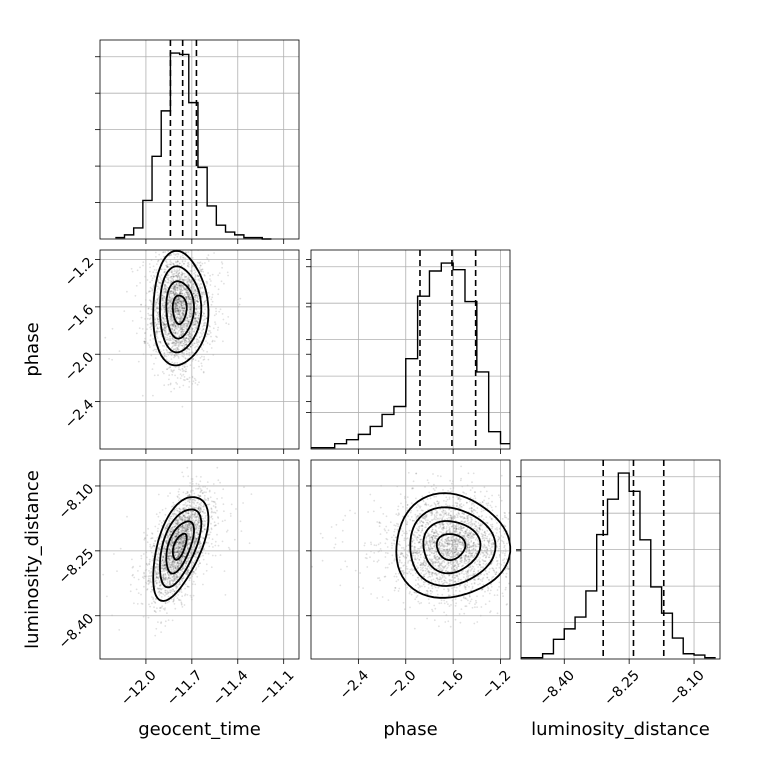 The width and height of the screenshot is (760, 760). Describe the element at coordinates (199, 729) in the screenshot. I see `x-axis-label-geocent_time: geocent_time` at that location.